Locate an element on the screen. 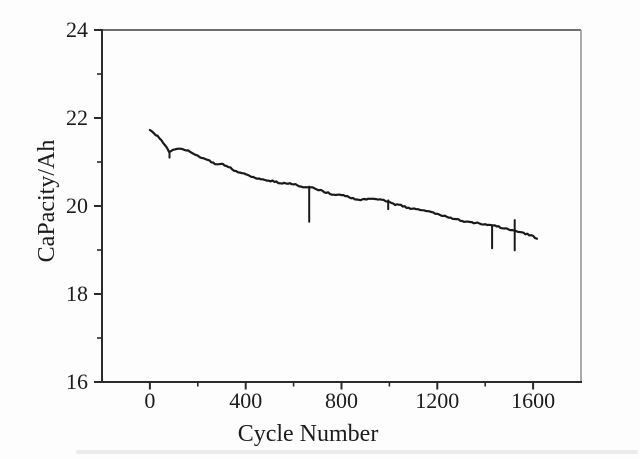 The height and width of the screenshot is (459, 640). y-tick-label: 18 is located at coordinates (77, 293).